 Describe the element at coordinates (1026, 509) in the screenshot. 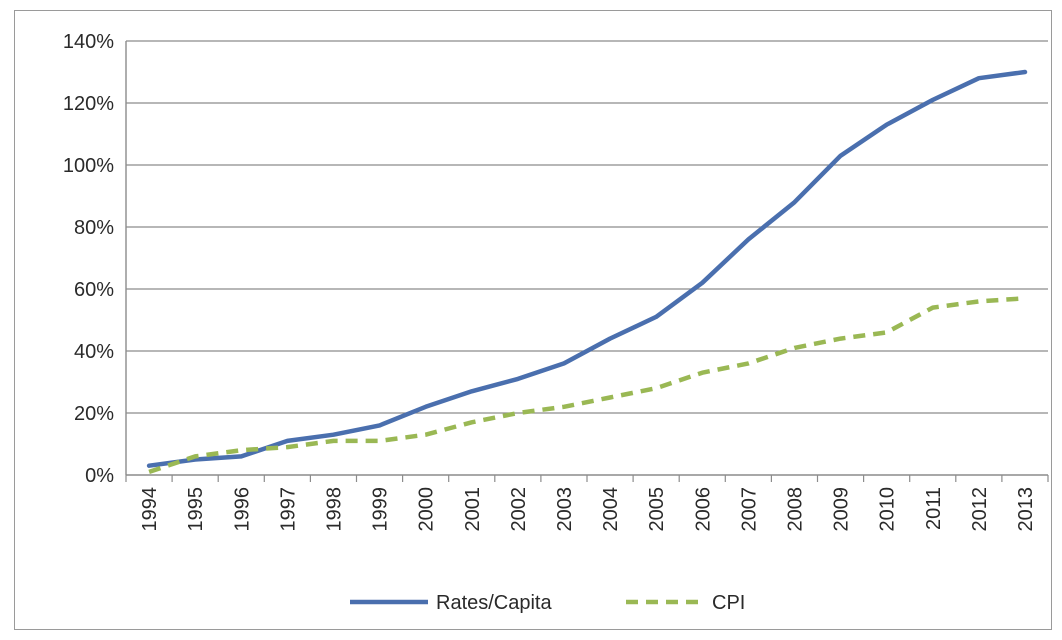

I see `x-tick-label: 2013` at that location.